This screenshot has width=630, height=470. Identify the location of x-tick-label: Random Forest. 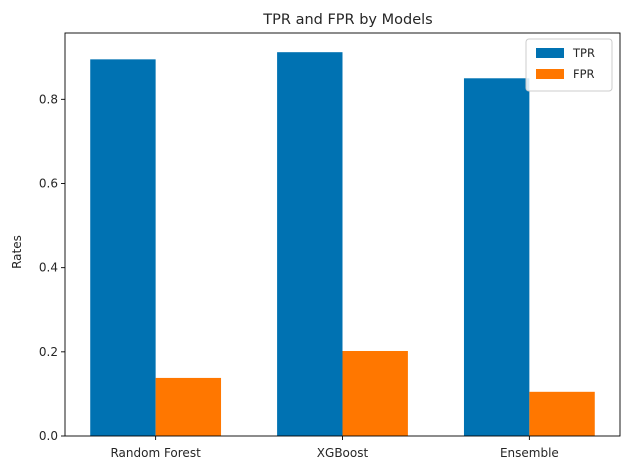
(155, 453).